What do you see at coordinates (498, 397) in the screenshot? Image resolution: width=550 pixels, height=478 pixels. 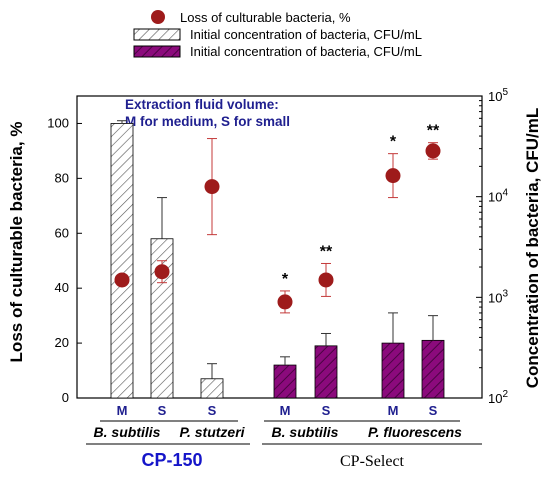 I see `right-axis-tick-label: 10²` at bounding box center [498, 397].